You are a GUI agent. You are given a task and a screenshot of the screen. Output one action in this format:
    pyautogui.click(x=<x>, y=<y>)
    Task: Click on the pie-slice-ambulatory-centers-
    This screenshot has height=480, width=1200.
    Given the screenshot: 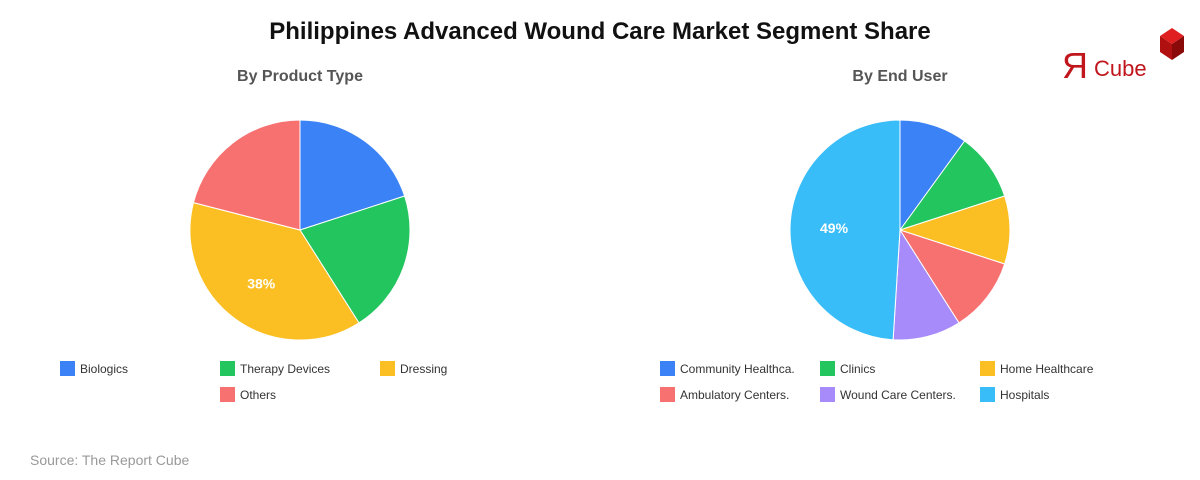 What is the action you would take?
    pyautogui.click(x=952, y=276)
    